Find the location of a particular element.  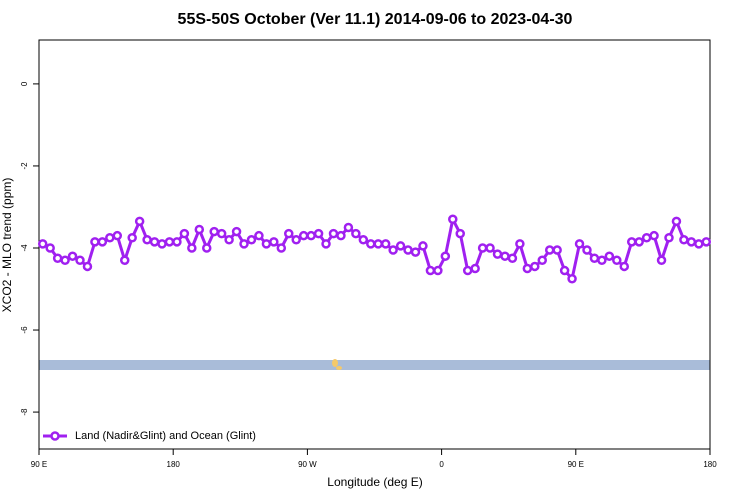

surface-band is located at coordinates (374, 365).